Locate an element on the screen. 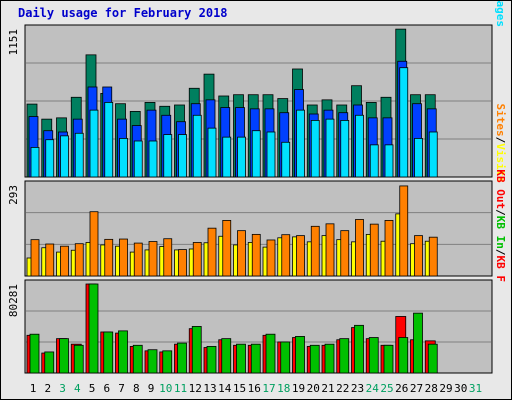 The height and width of the screenshot is (400, 512). legend-entry: Pages is located at coordinates (500, 13).